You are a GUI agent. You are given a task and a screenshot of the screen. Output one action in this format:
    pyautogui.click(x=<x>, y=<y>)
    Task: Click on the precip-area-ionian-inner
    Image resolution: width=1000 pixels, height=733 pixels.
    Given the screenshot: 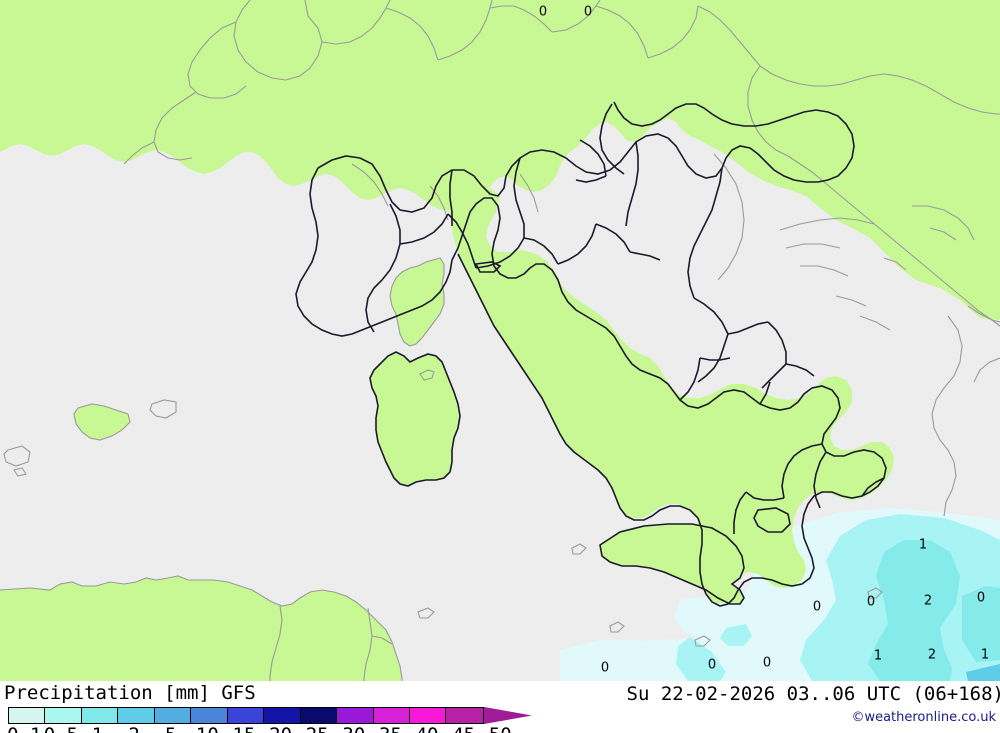 What is the action you would take?
    pyautogui.click(x=914, y=610)
    